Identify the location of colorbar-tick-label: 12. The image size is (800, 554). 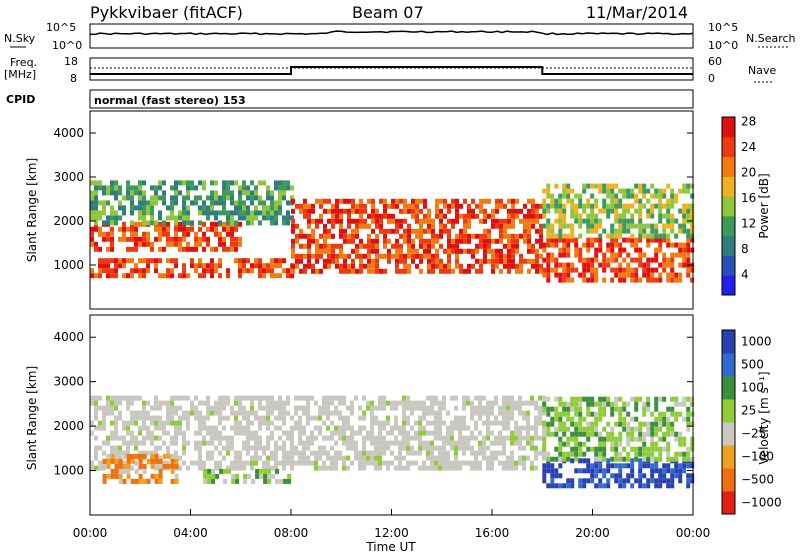
(748, 223).